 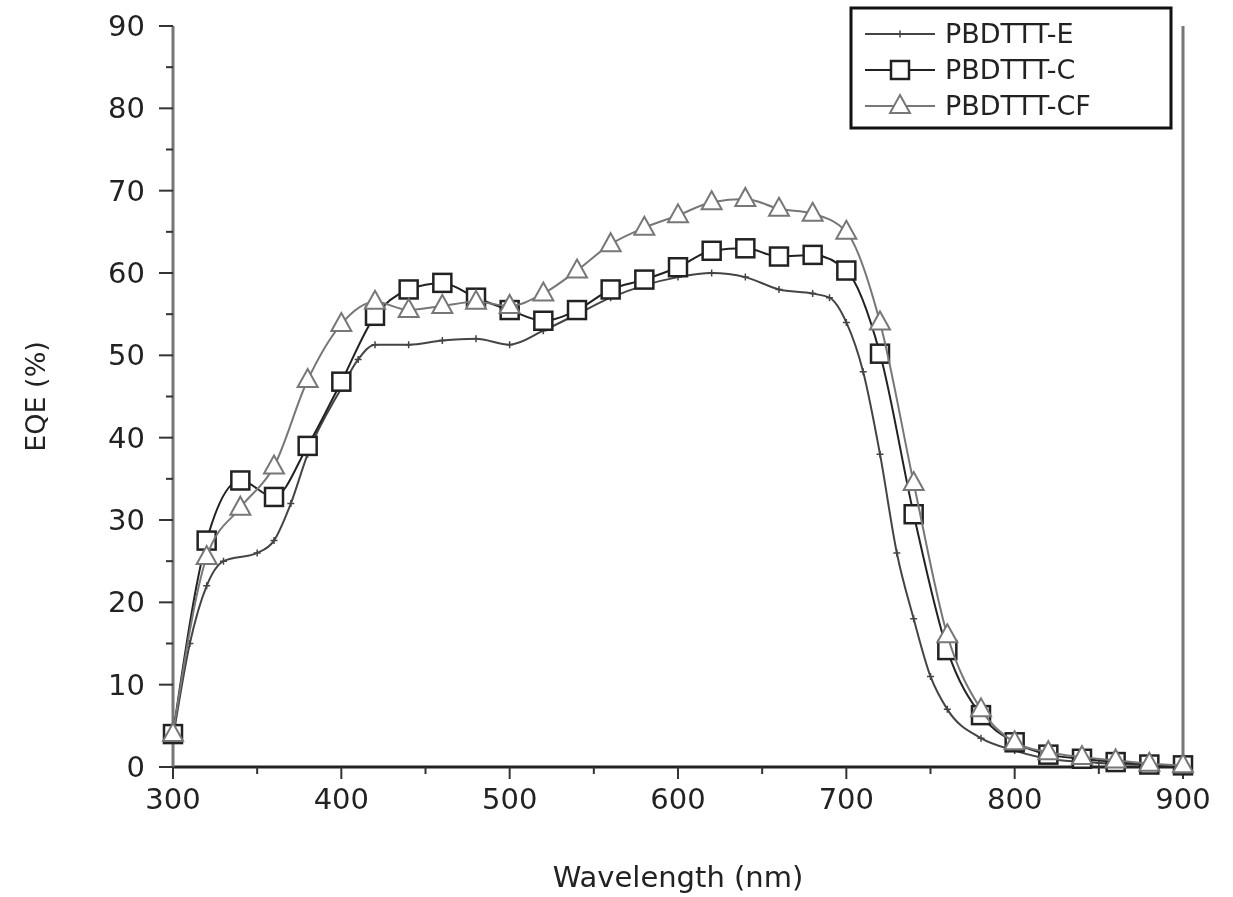 I want to click on y-tick-label: 70, so click(x=126, y=190).